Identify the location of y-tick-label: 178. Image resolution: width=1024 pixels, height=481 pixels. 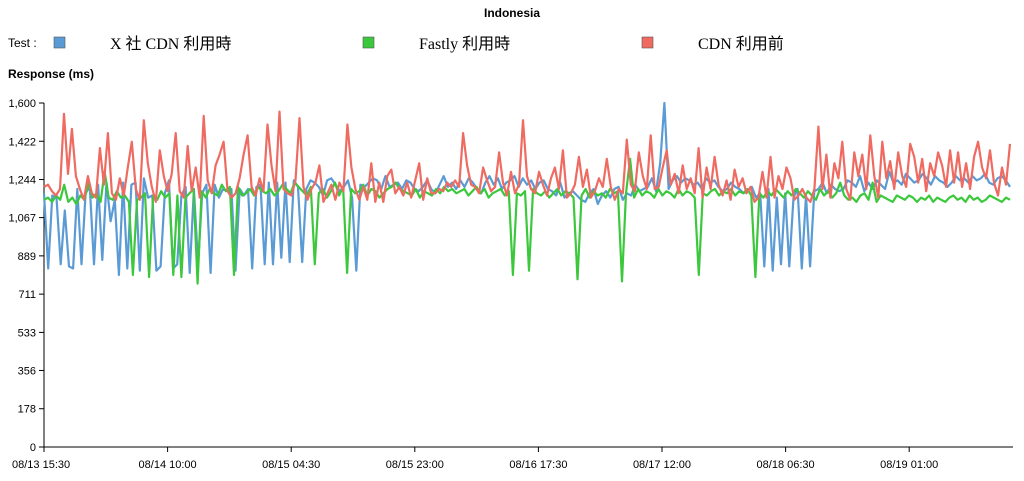
(27, 410).